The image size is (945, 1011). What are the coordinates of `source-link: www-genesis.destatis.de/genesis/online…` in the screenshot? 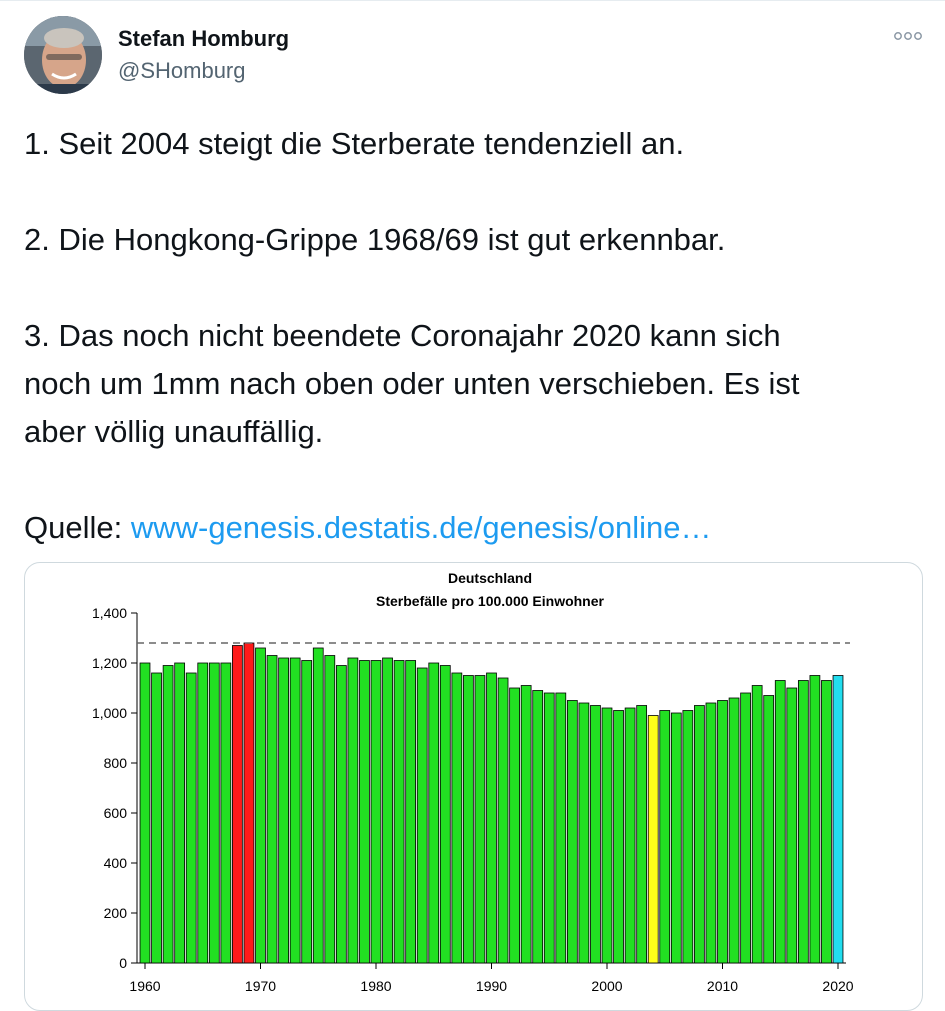 It's located at (421, 527).